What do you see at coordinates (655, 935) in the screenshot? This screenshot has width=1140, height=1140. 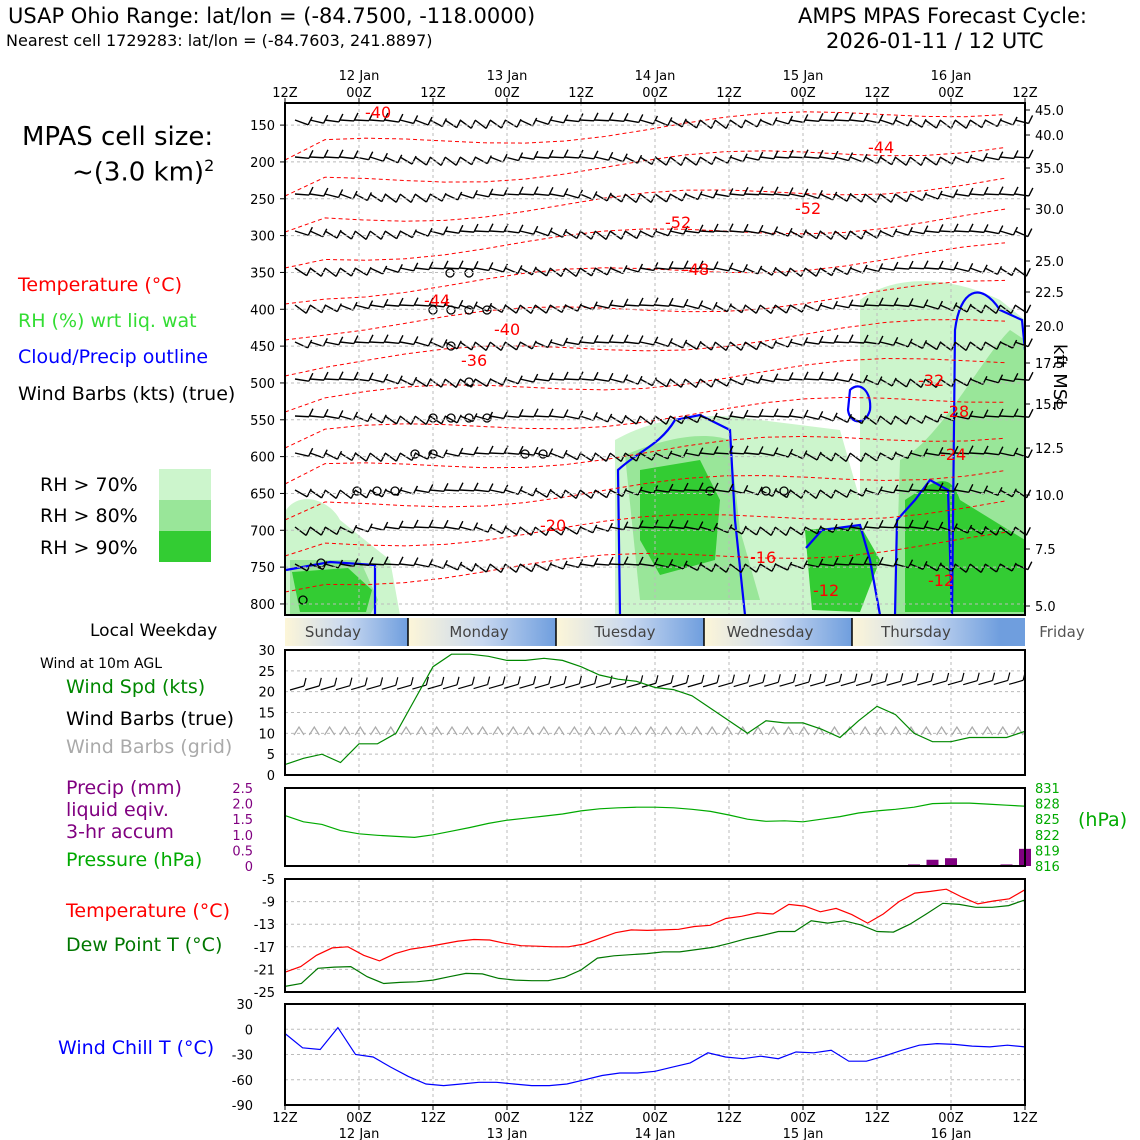 I see `temperature-panel` at bounding box center [655, 935].